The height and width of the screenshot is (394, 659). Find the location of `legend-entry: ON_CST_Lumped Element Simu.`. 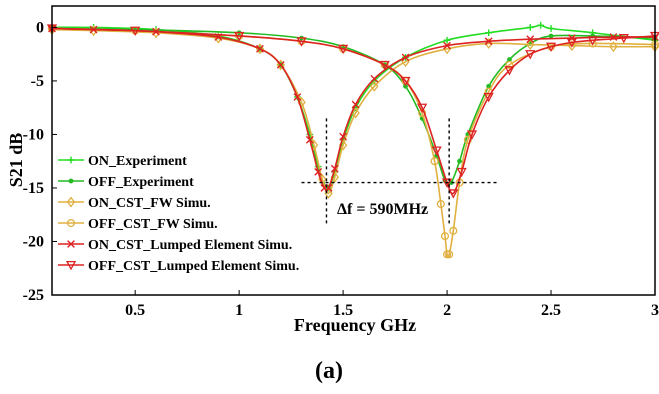

legend-entry: ON_CST_Lumped Element Simu. is located at coordinates (175, 245).